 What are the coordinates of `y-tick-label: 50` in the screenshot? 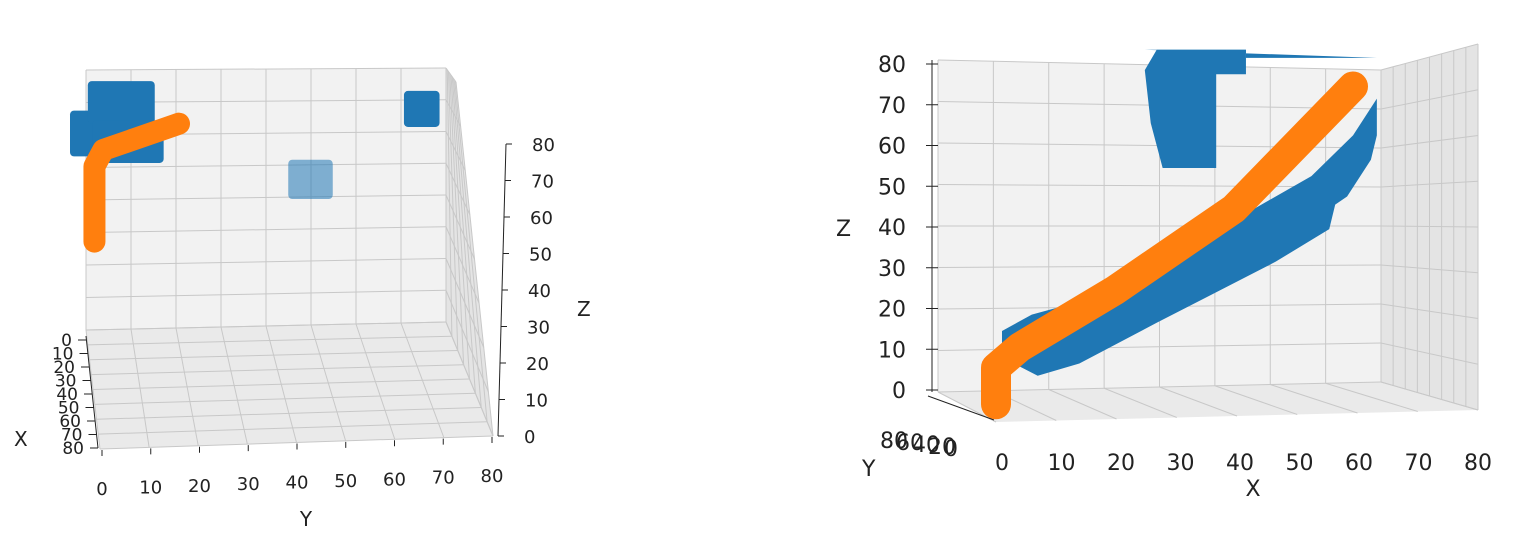 It's located at (345, 481).